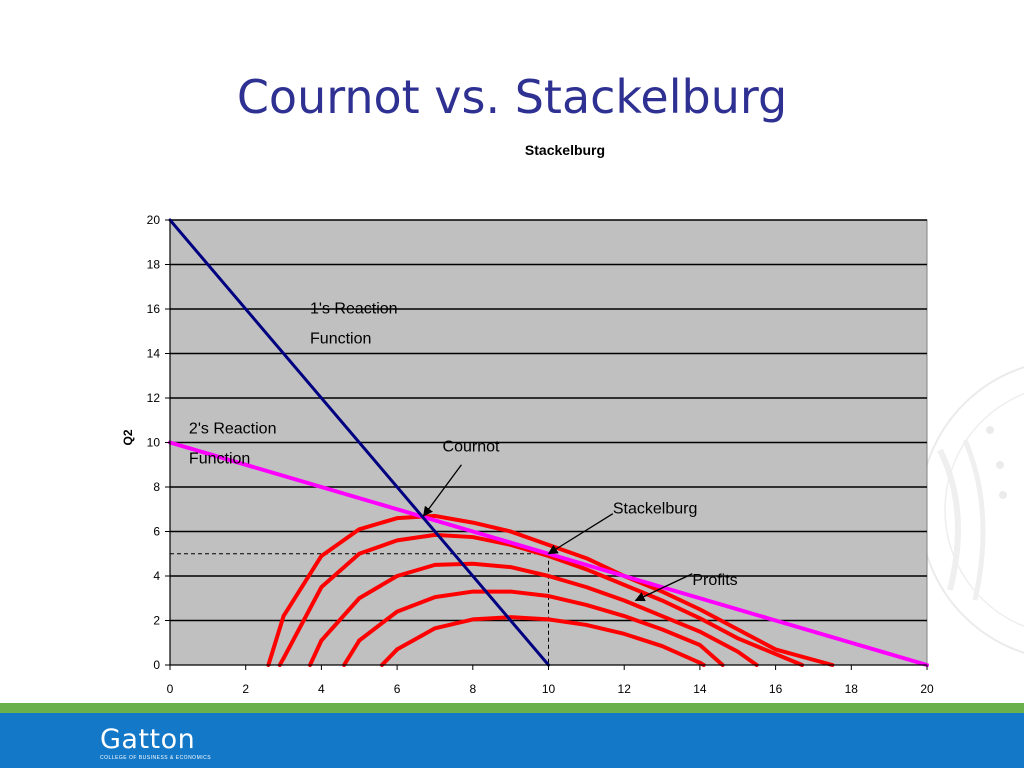  I want to click on annotation-line: Cournot, so click(471, 446).